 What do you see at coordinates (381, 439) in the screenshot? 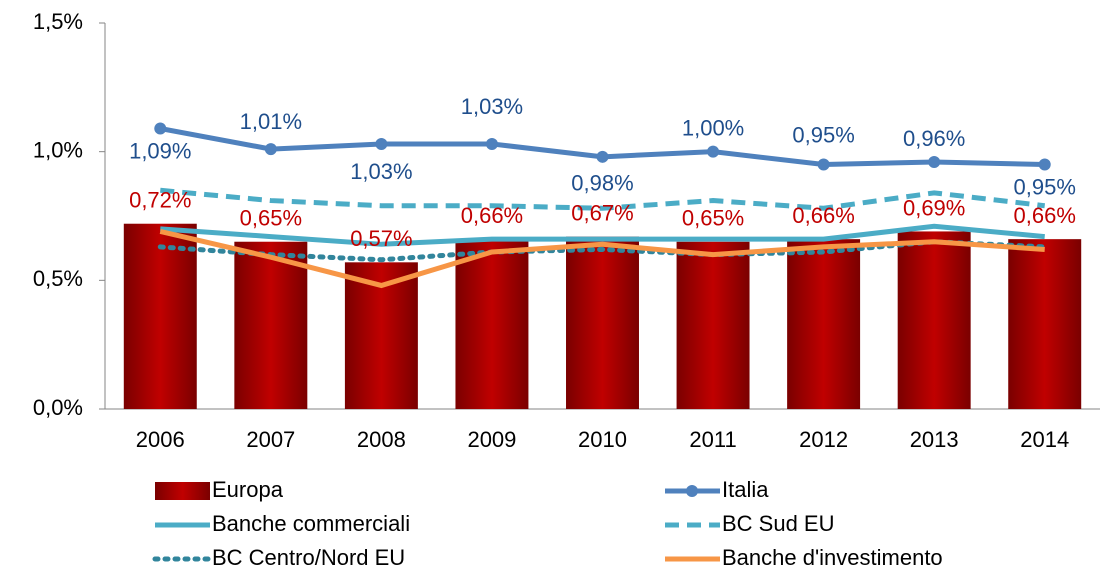
I see `x-tick-label: 2008` at bounding box center [381, 439].